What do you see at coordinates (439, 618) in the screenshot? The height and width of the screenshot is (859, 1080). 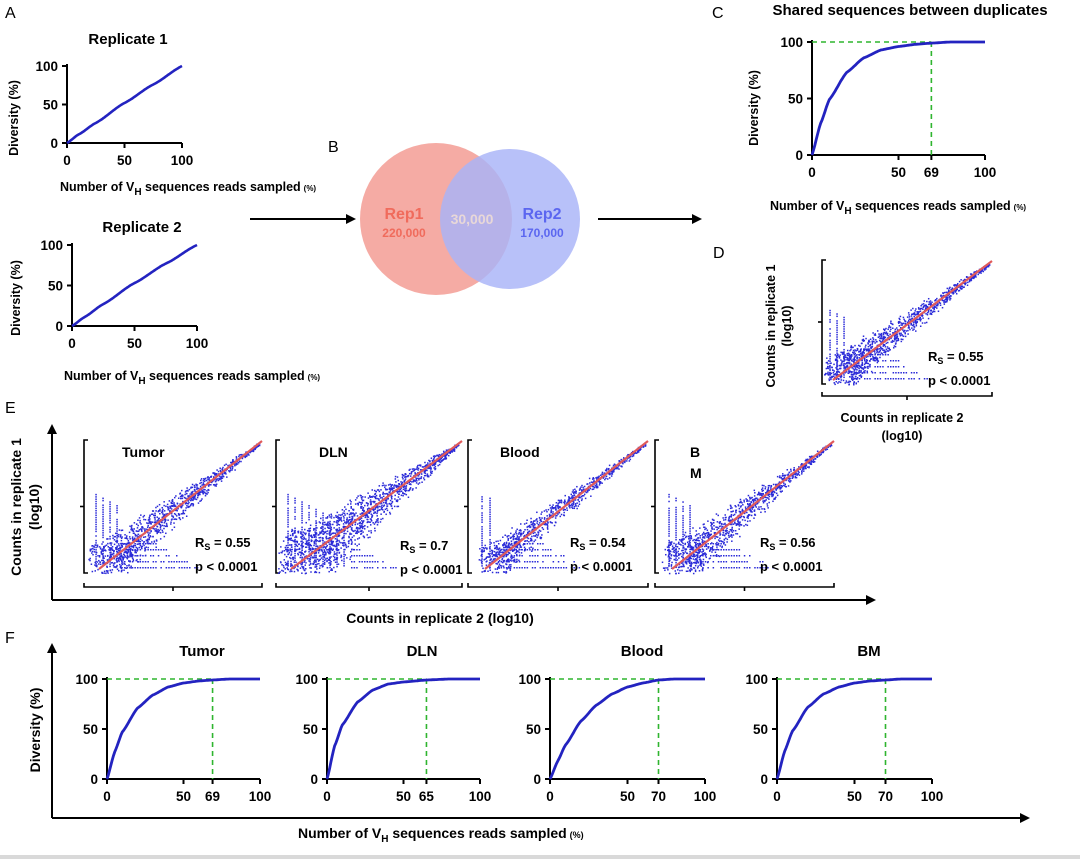 I see `e-xlabel: Counts in replicate 2 (log10)` at bounding box center [439, 618].